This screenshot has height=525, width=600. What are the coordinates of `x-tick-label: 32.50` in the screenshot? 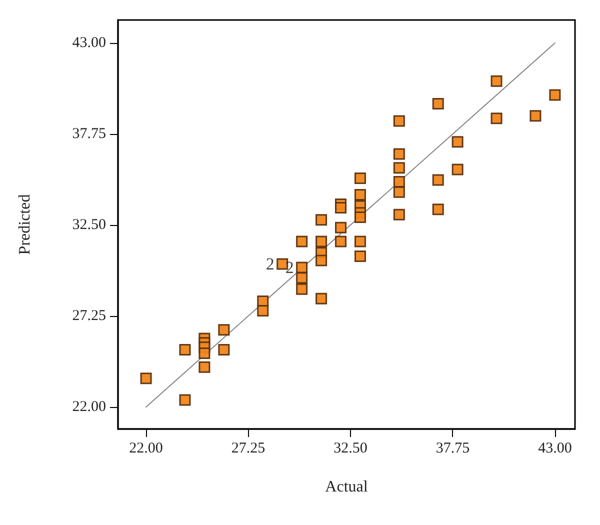 It's located at (351, 448).